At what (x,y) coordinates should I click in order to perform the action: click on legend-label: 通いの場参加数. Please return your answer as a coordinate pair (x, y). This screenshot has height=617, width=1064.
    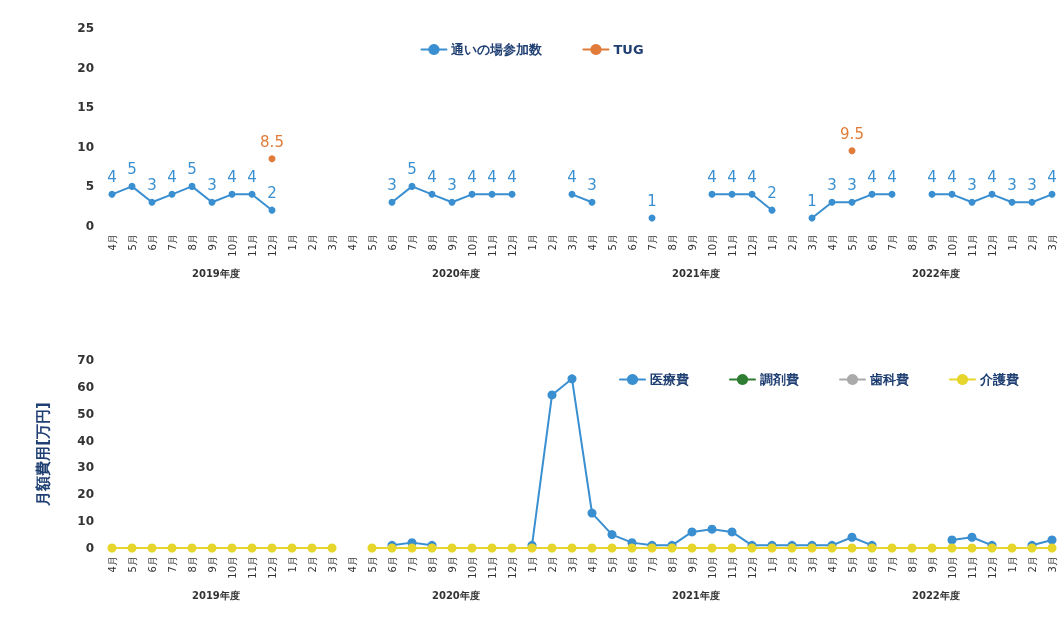
    Looking at the image, I should click on (497, 49).